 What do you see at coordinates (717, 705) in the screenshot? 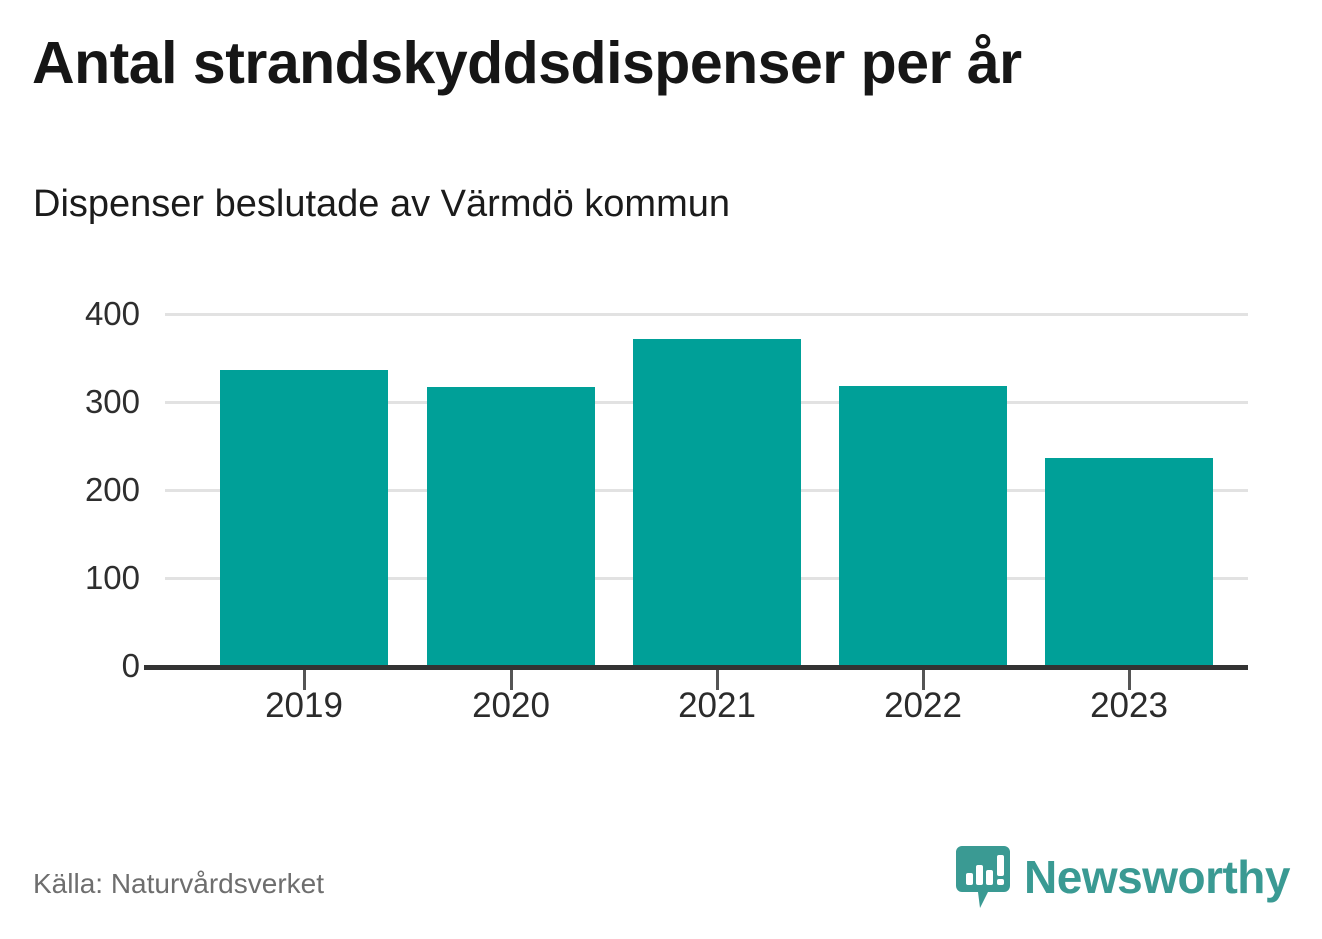
I see `x-tick-label-2021: 2021` at bounding box center [717, 705].